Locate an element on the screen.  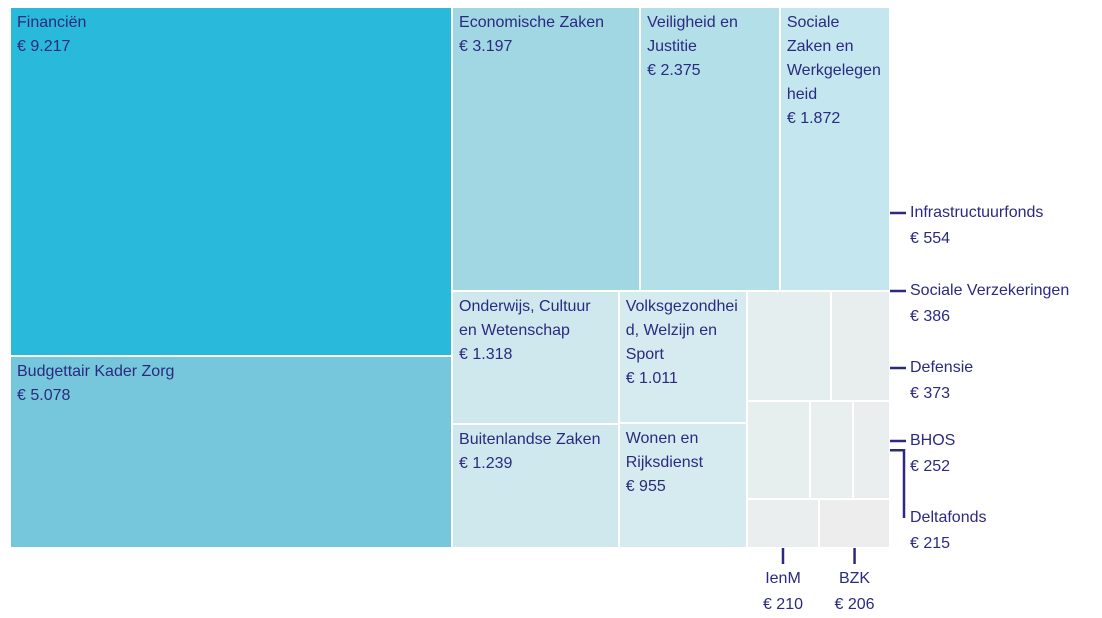
callout-label: IenM € 210 is located at coordinates (783, 592).